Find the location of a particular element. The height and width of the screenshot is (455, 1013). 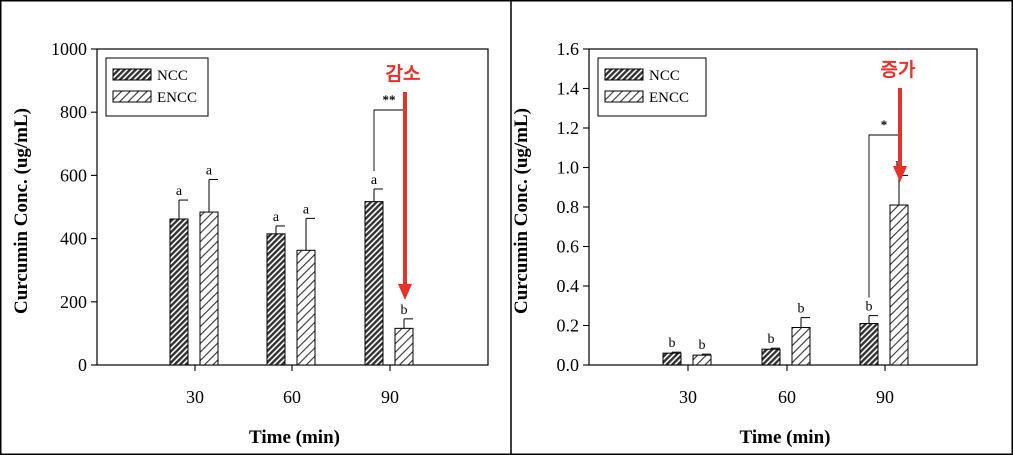

y-tick-label: 0.8 is located at coordinates (568, 207).